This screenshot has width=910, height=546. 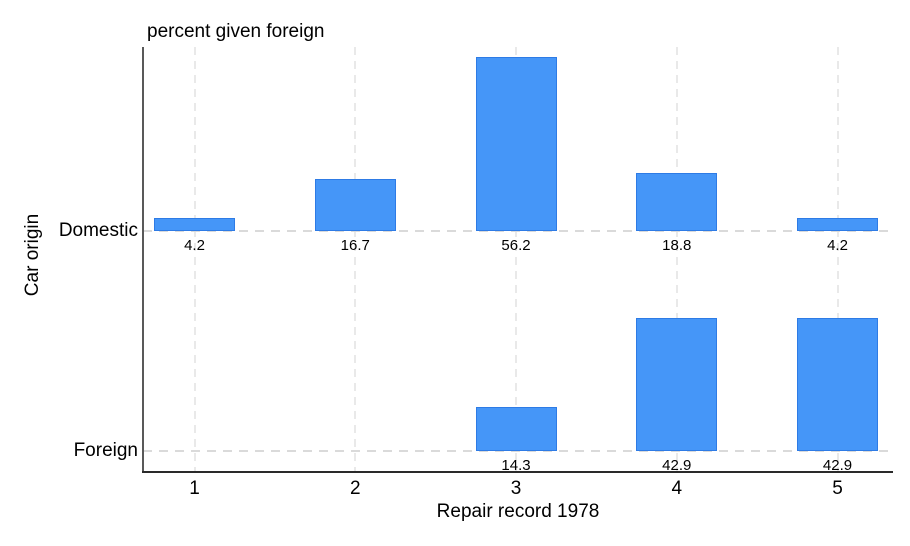 What do you see at coordinates (194, 488) in the screenshot?
I see `x-tick-label-1: 1` at bounding box center [194, 488].